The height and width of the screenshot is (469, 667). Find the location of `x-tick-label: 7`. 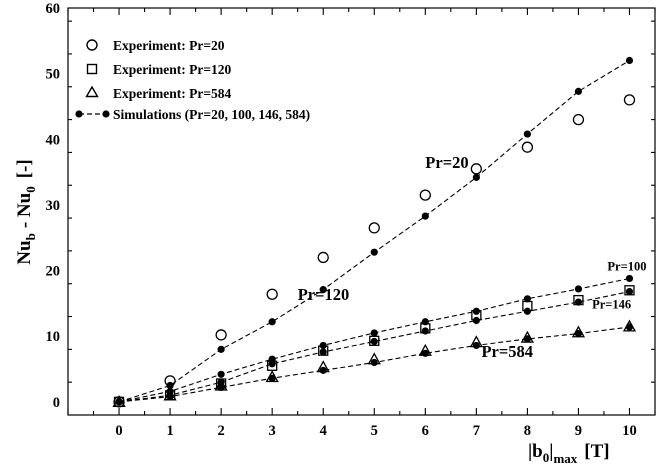

x-tick-label: 7 is located at coordinates (476, 431).